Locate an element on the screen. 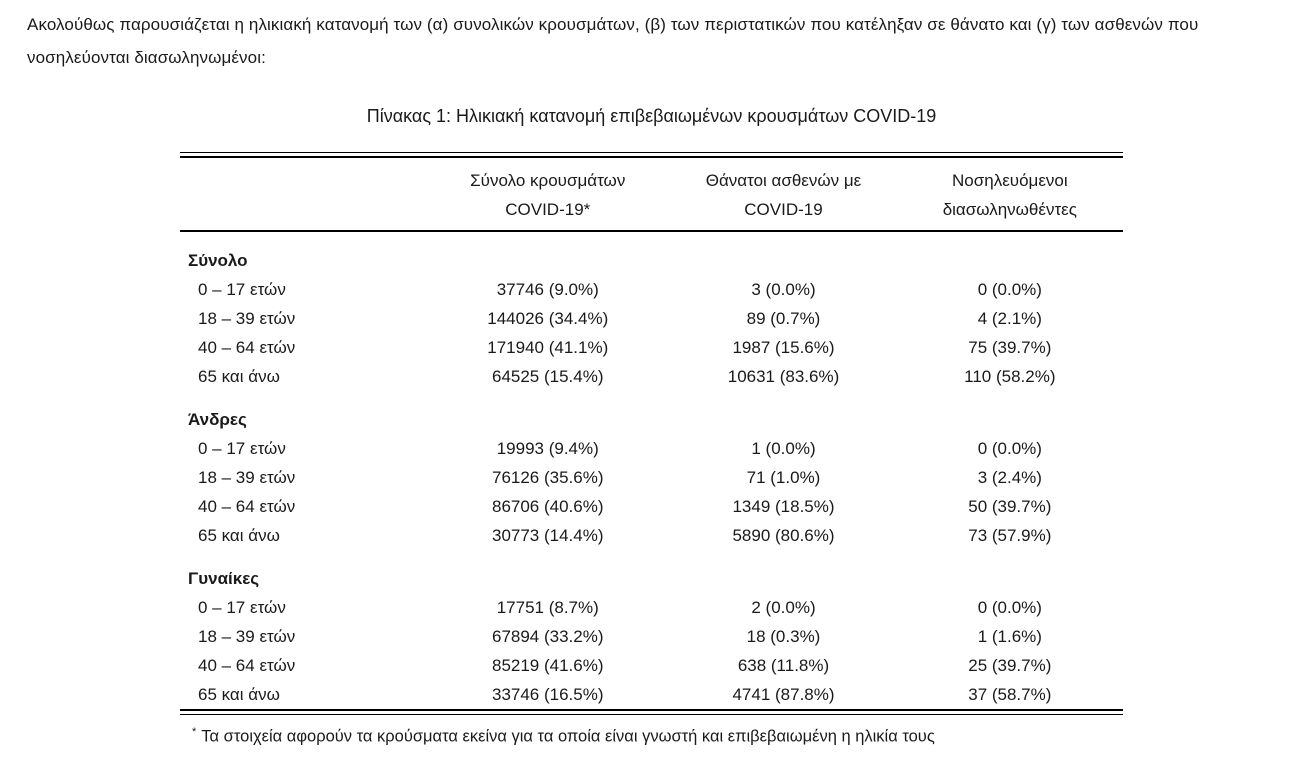  deaths-value: 3 (0.0%) is located at coordinates (783, 289).